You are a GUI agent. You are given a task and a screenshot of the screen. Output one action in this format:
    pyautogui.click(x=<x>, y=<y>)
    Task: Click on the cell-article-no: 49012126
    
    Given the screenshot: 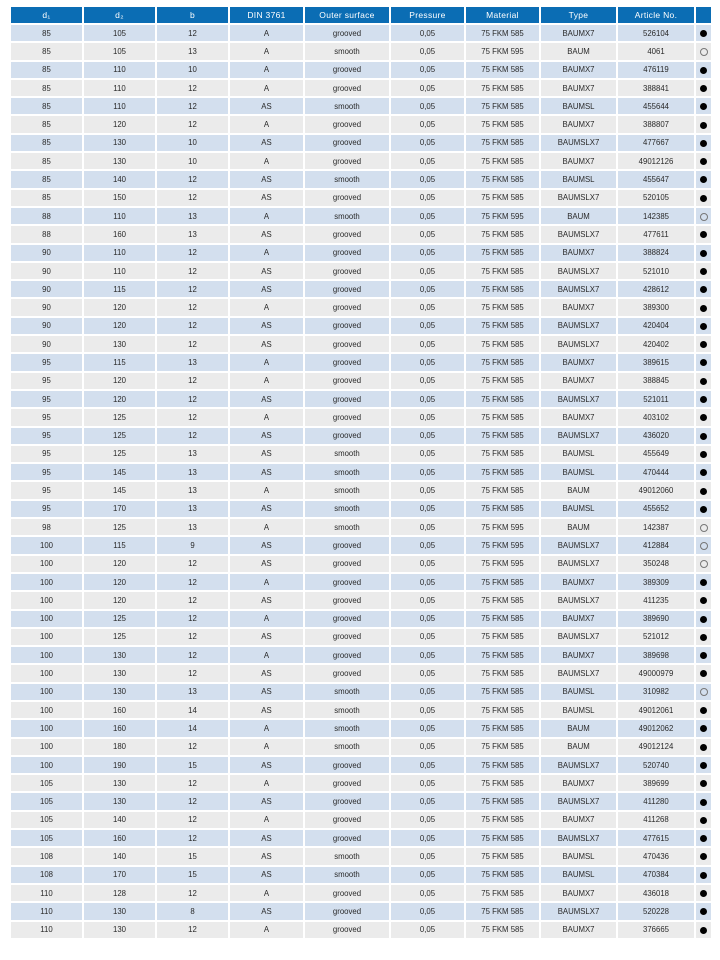 What is the action you would take?
    pyautogui.click(x=656, y=161)
    